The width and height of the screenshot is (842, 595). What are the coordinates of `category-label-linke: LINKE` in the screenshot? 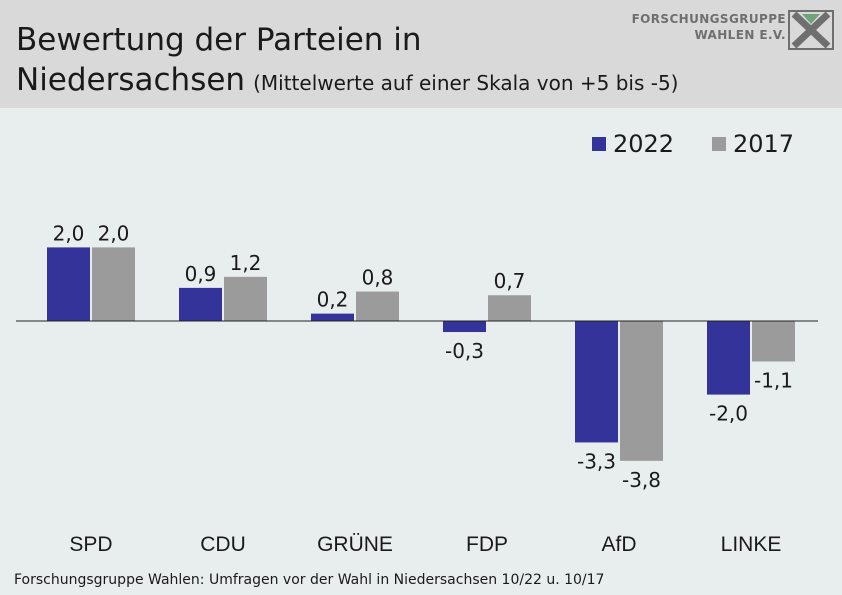 It's located at (751, 544).